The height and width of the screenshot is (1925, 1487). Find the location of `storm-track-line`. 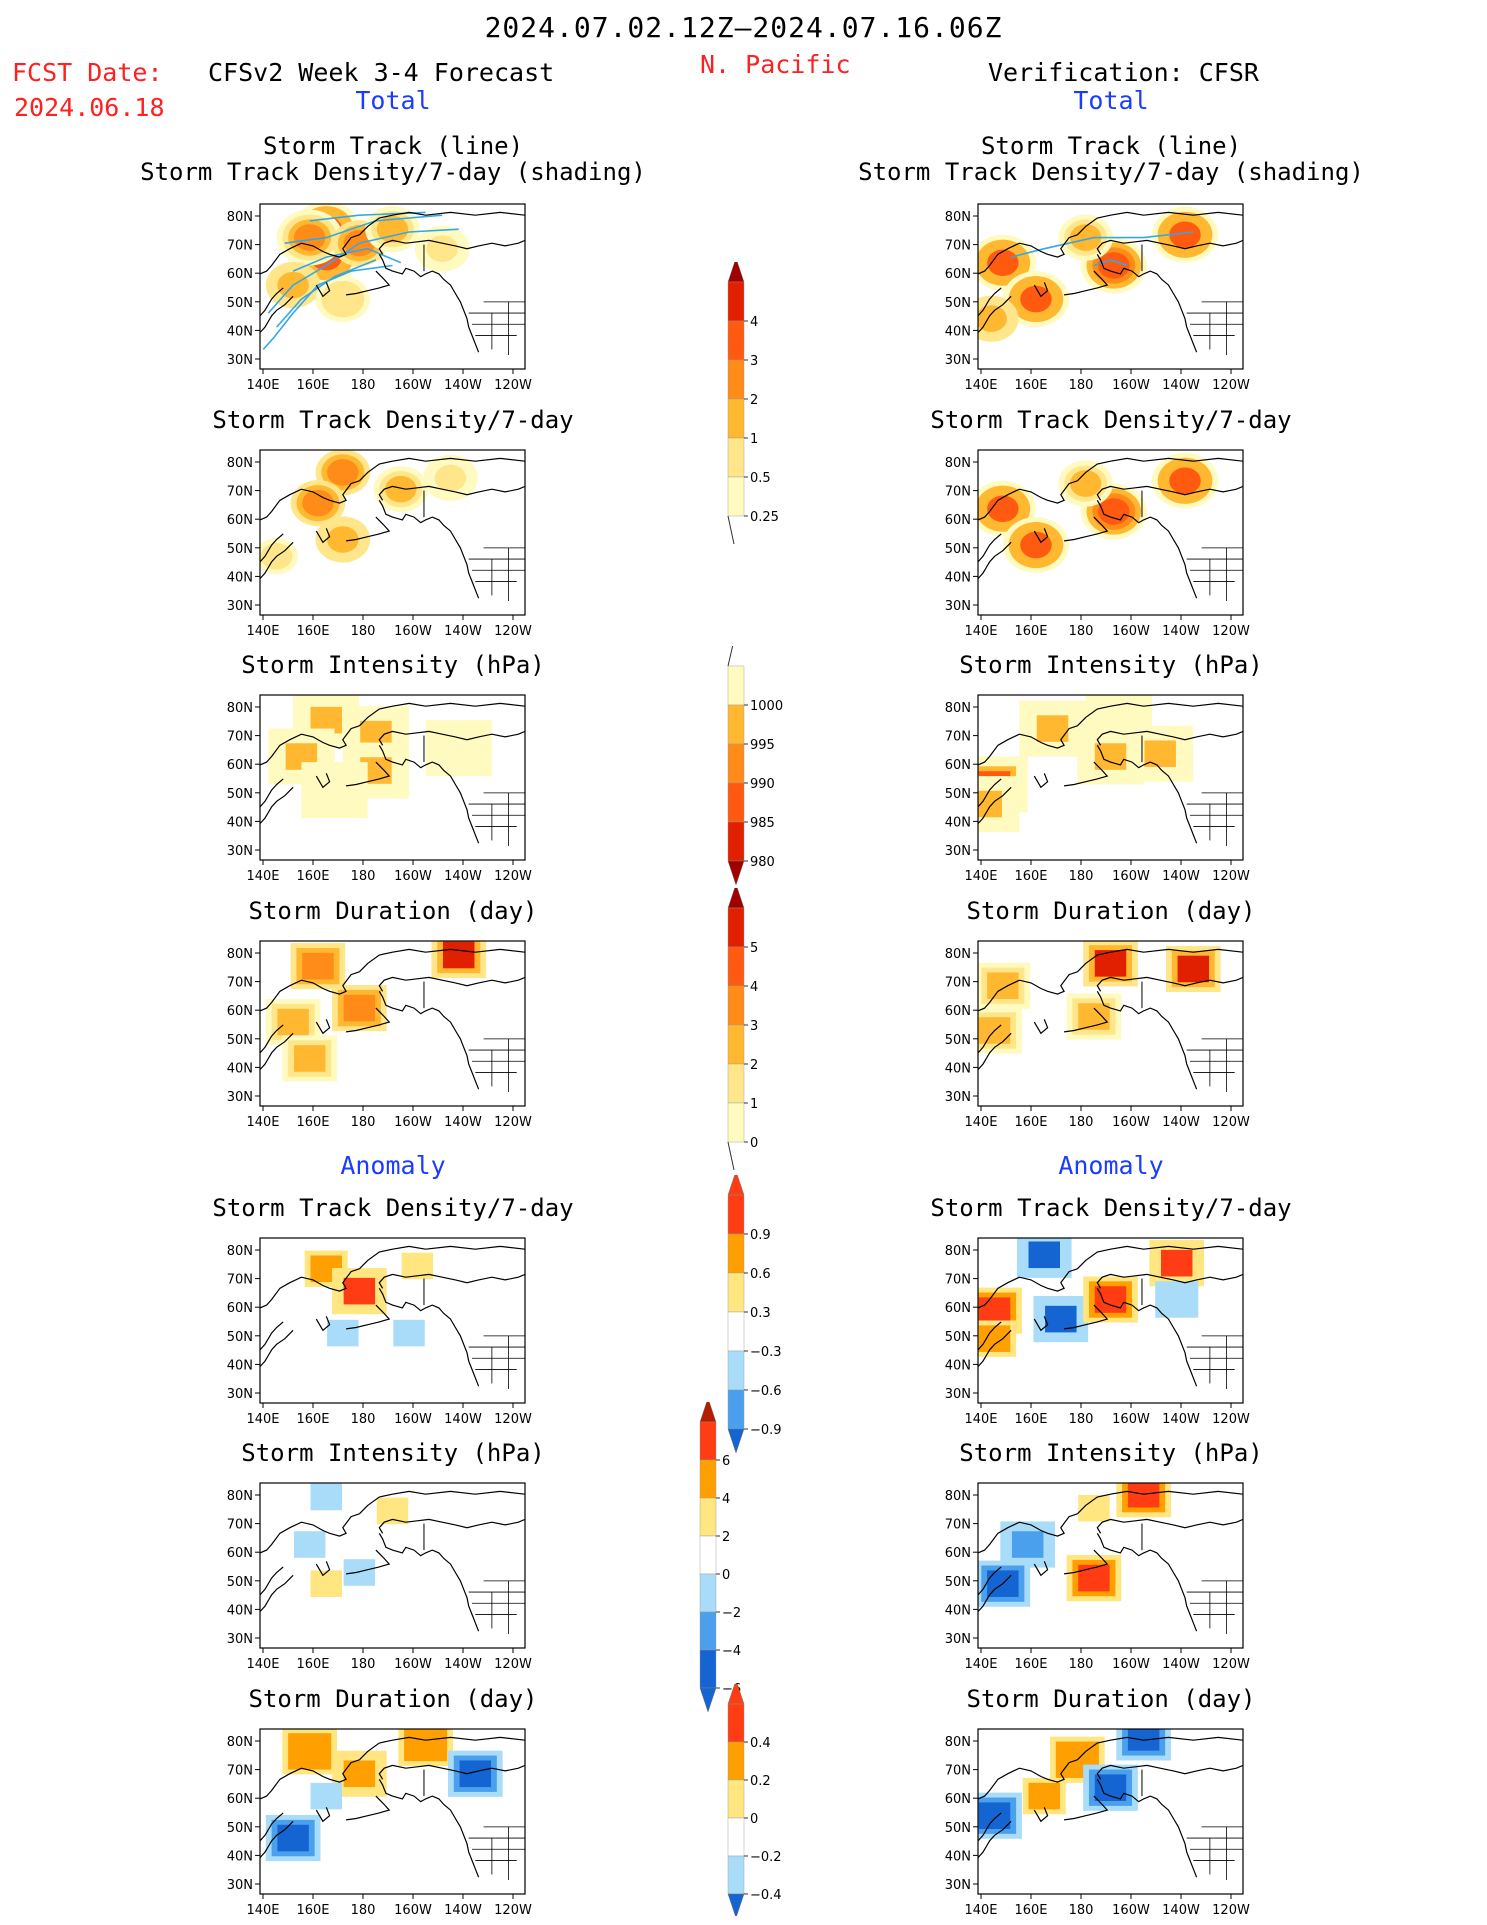

storm-track-line is located at coordinates (363, 229).